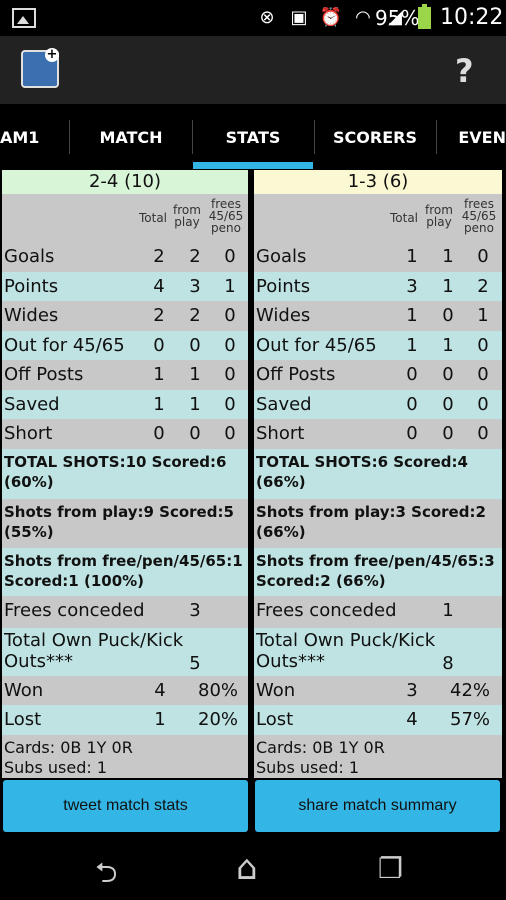 The image size is (506, 900). I want to click on share-match-summary-button: share match summary, so click(377, 806).